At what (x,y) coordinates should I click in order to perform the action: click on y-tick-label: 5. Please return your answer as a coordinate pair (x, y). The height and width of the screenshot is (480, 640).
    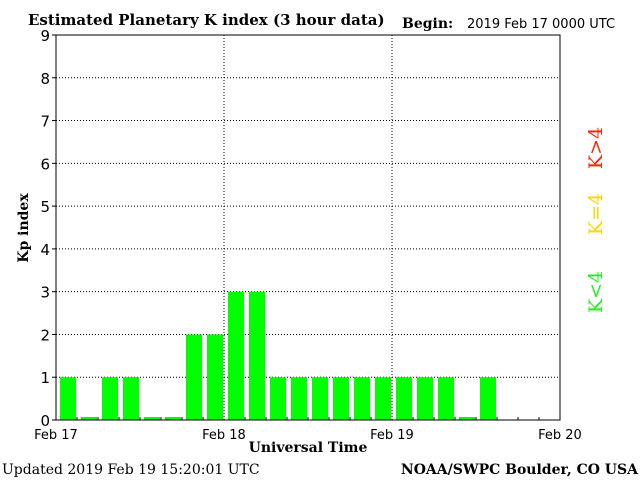
    Looking at the image, I should click on (45, 207).